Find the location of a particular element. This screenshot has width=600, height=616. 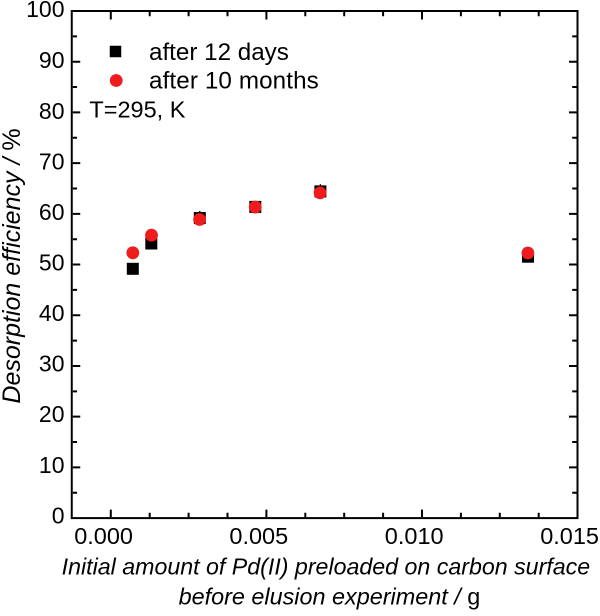

svg-text: 0.010 is located at coordinates (414, 536).